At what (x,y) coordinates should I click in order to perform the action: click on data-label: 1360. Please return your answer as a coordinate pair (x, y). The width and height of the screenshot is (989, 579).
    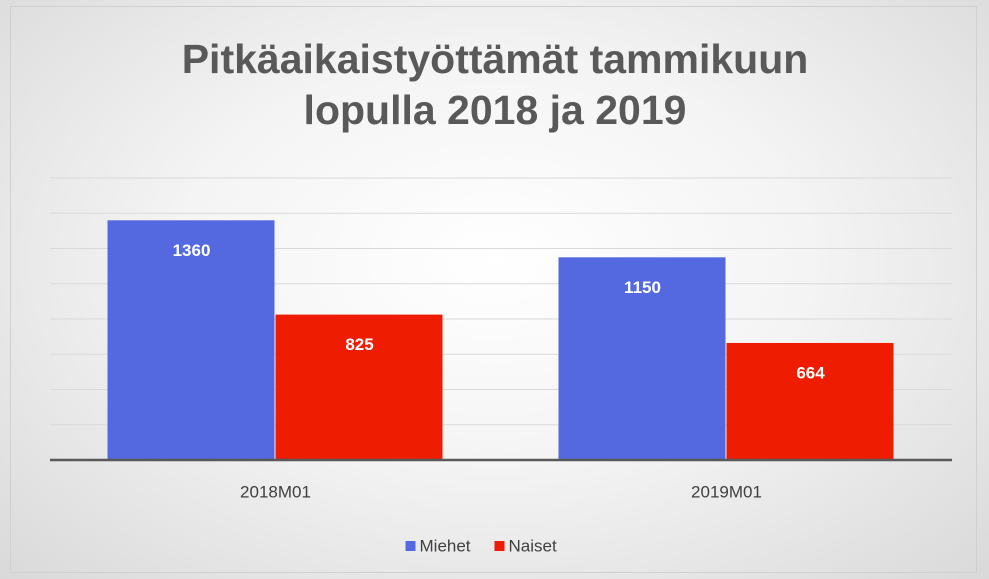
    Looking at the image, I should click on (192, 250).